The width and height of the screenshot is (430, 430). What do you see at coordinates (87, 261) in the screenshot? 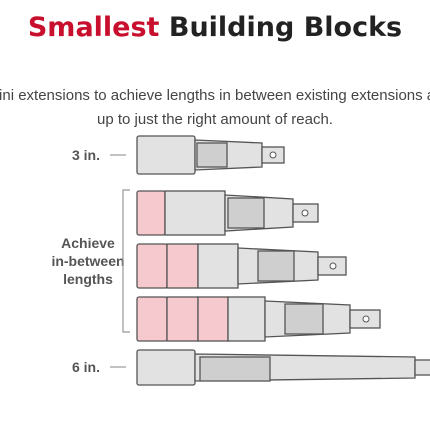
I see `label-line: in-between` at bounding box center [87, 261].